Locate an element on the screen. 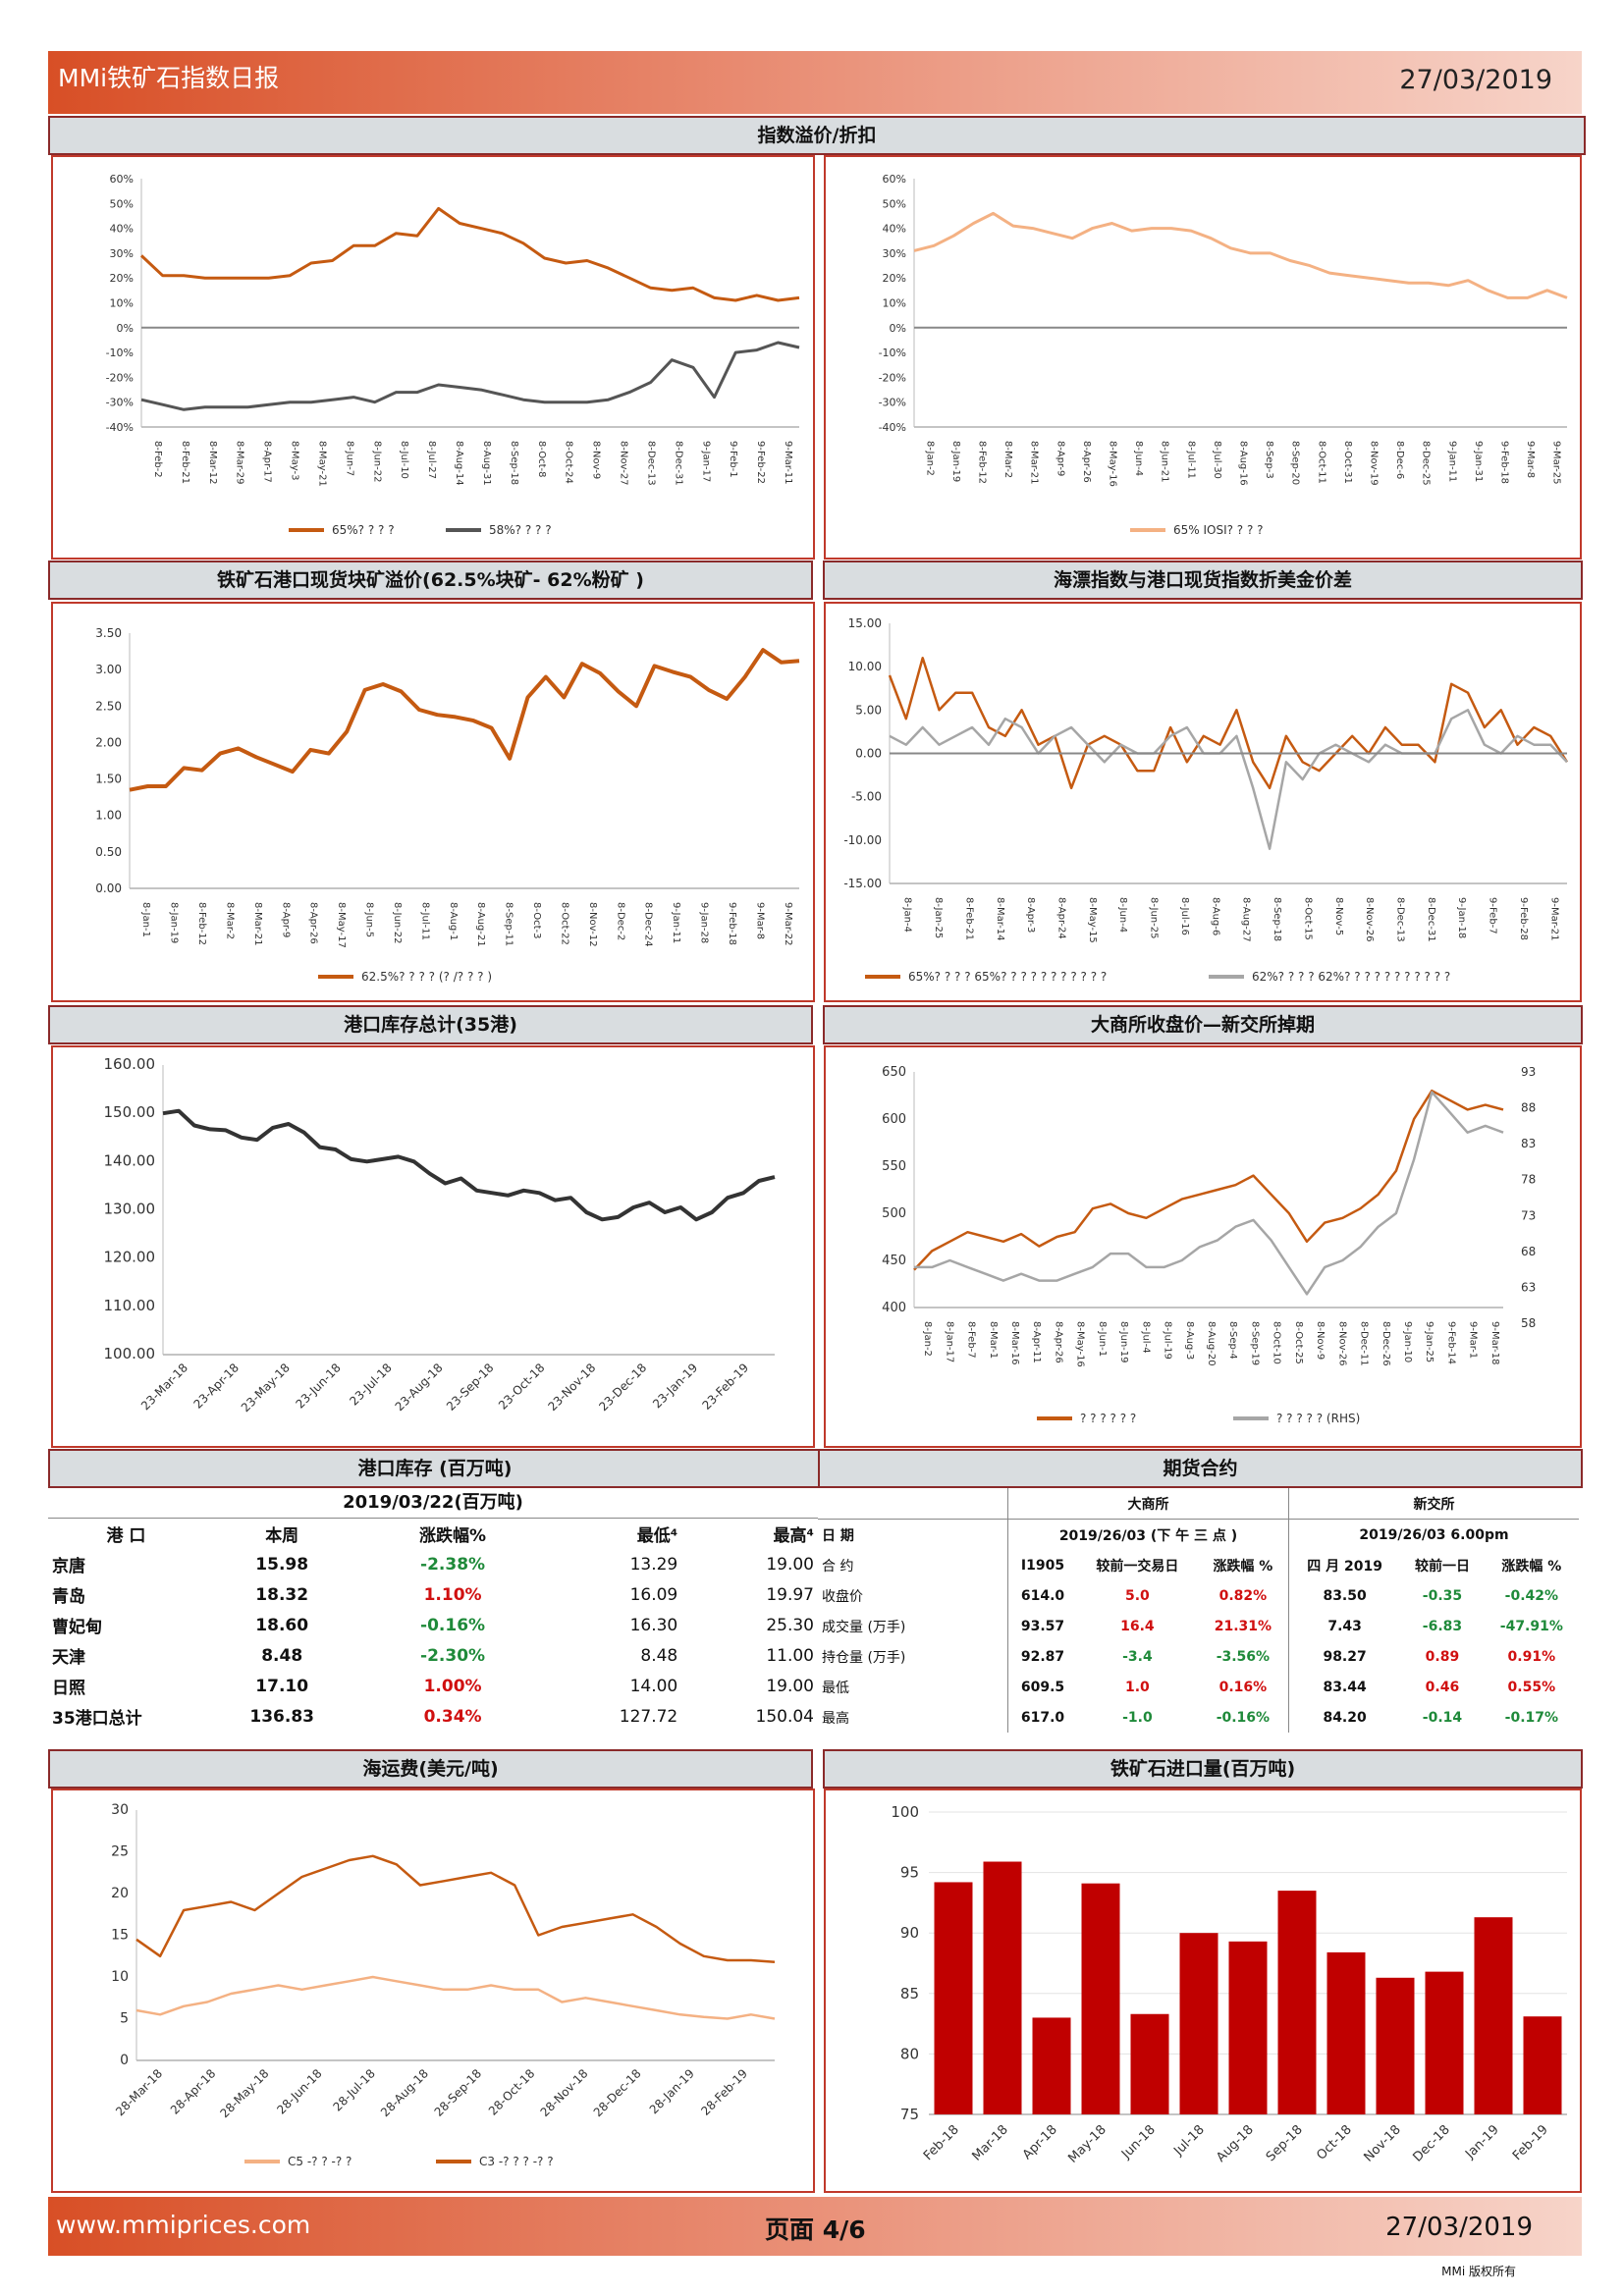  x-tick-label: 8-Jul-4 is located at coordinates (1145, 1338).